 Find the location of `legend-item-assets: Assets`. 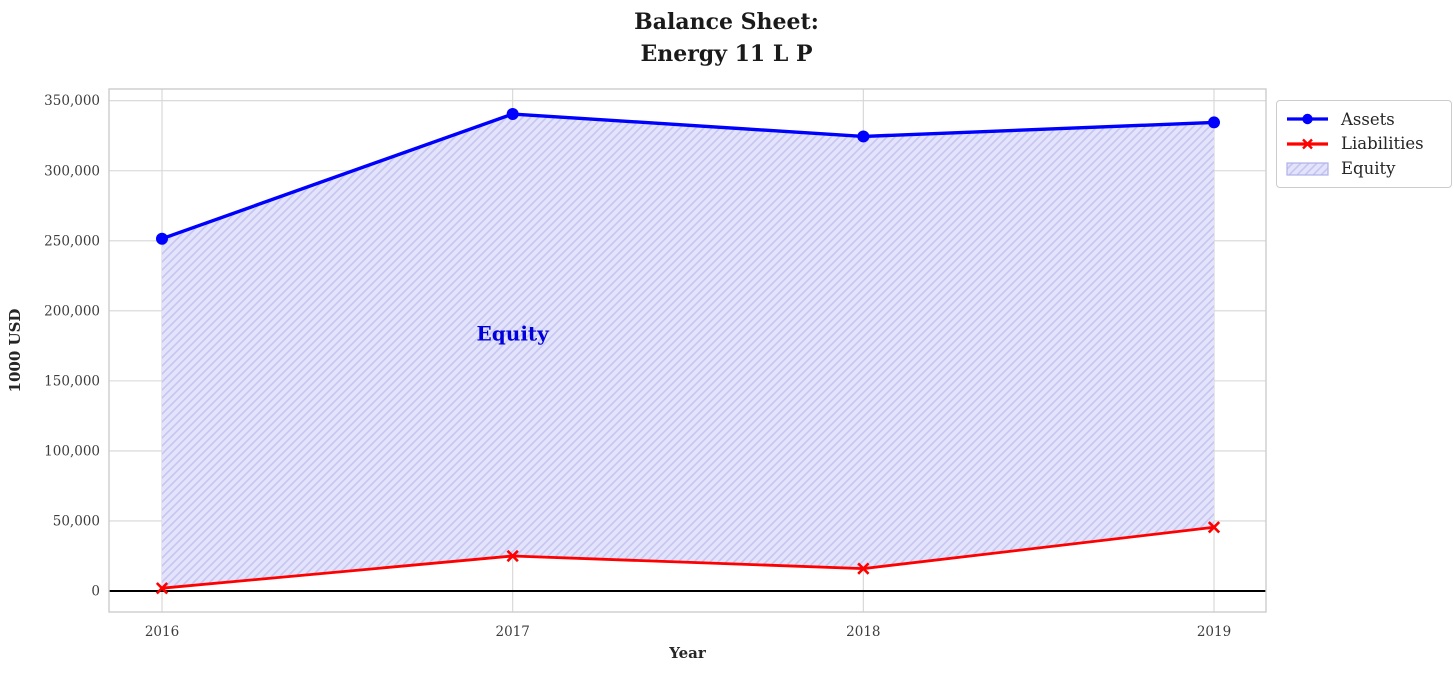

legend-item-assets: Assets is located at coordinates (1364, 119).